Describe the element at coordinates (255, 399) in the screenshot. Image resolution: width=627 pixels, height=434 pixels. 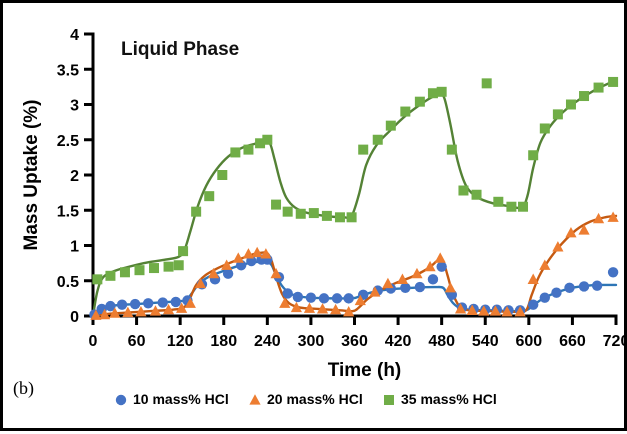
I see `legend-marker-triangle` at that location.